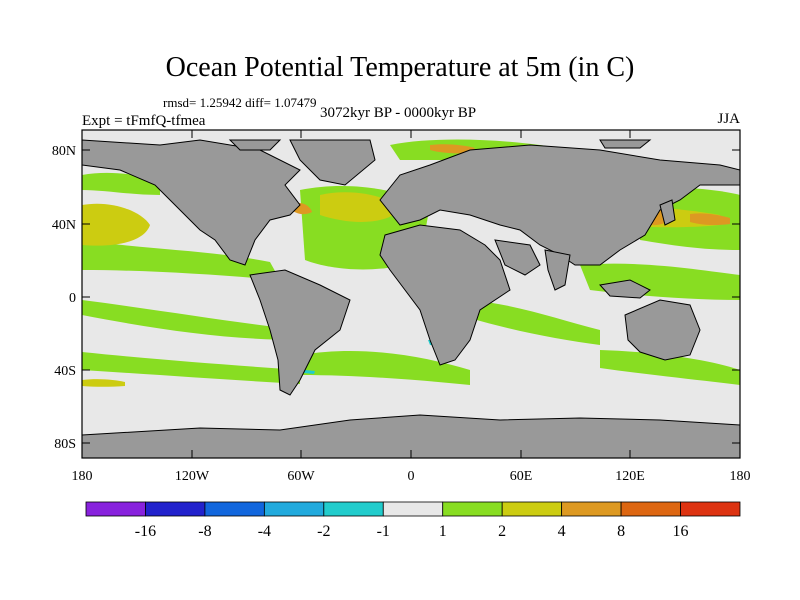 This screenshot has height=600, width=800. Describe the element at coordinates (301, 307) in the screenshot. I see `lon-tick-60w: 60W` at that location.